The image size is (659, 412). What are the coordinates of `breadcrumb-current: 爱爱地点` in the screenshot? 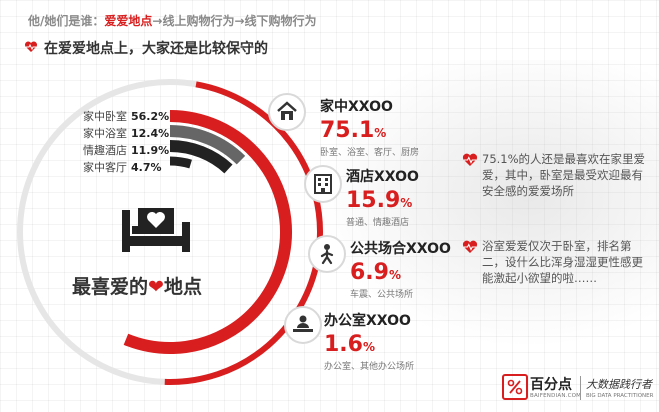 It's located at (128, 21).